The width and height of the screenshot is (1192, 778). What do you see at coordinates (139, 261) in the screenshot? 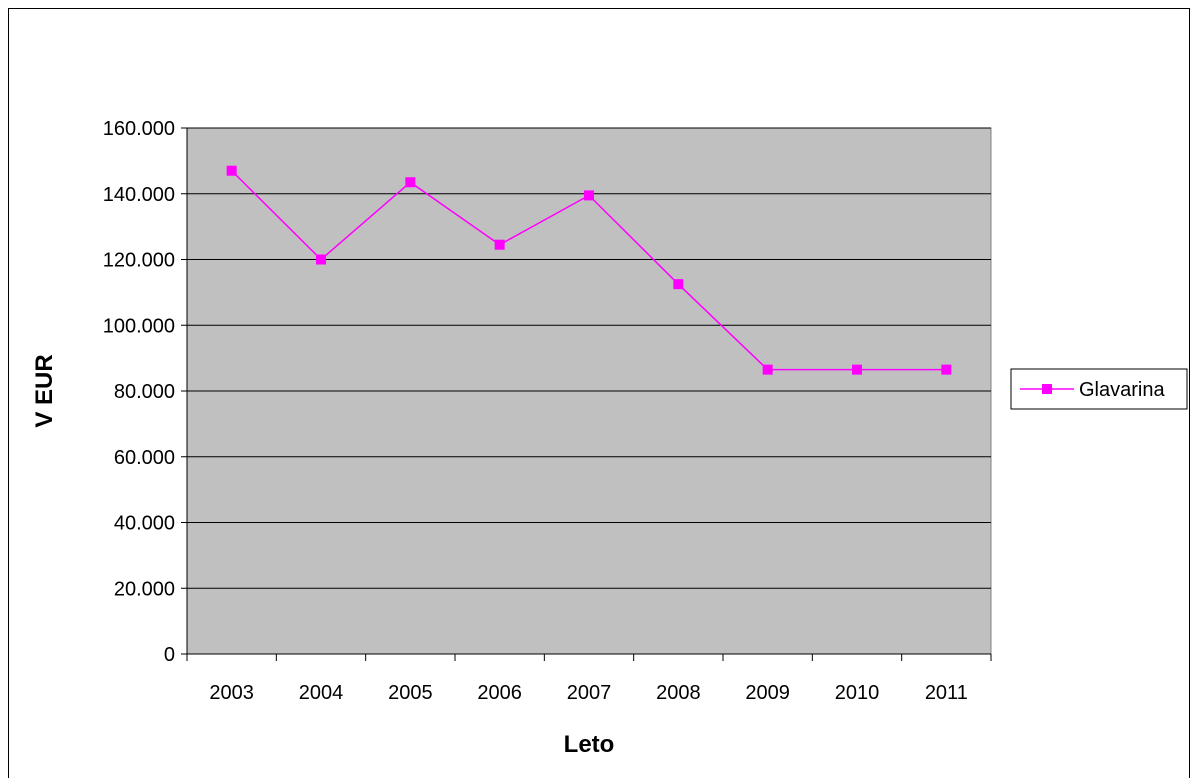
I see `y-tick-label: 120.000` at bounding box center [139, 261].